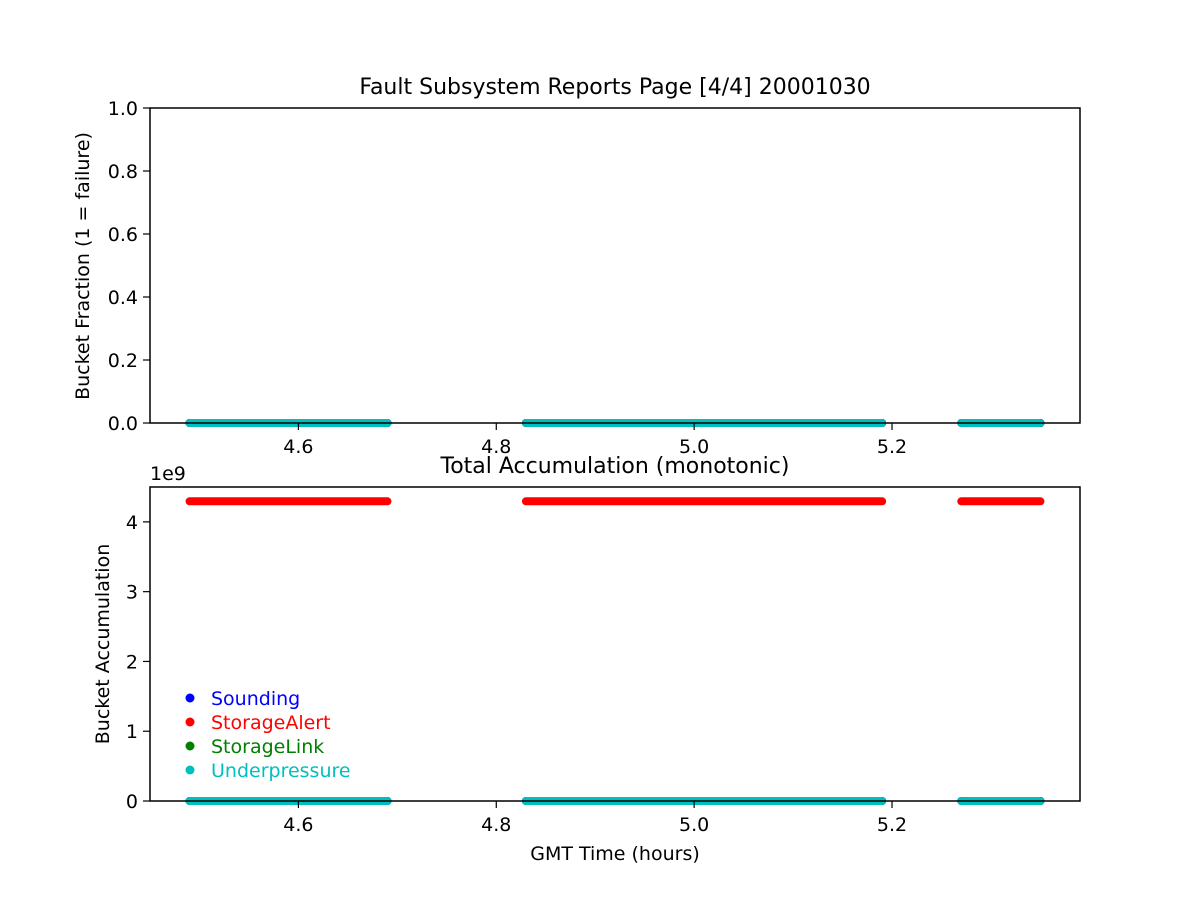 The width and height of the screenshot is (1200, 900). What do you see at coordinates (83, 266) in the screenshot?
I see `top-chart-y-axis-label: Bucket Fraction (1 = failure)` at bounding box center [83, 266].